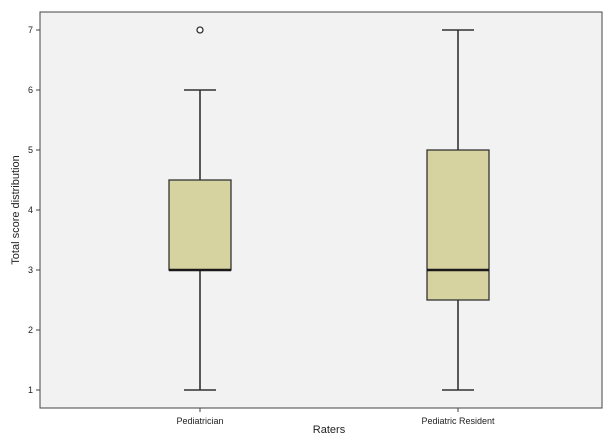  Describe the element at coordinates (30, 30) in the screenshot. I see `y-tick-label: 7` at that location.